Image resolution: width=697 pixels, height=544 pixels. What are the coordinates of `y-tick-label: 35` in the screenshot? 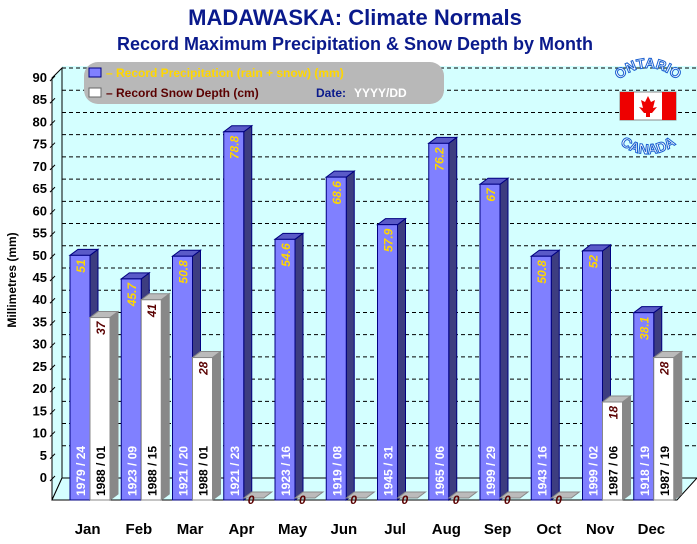 It's located at (40, 321).